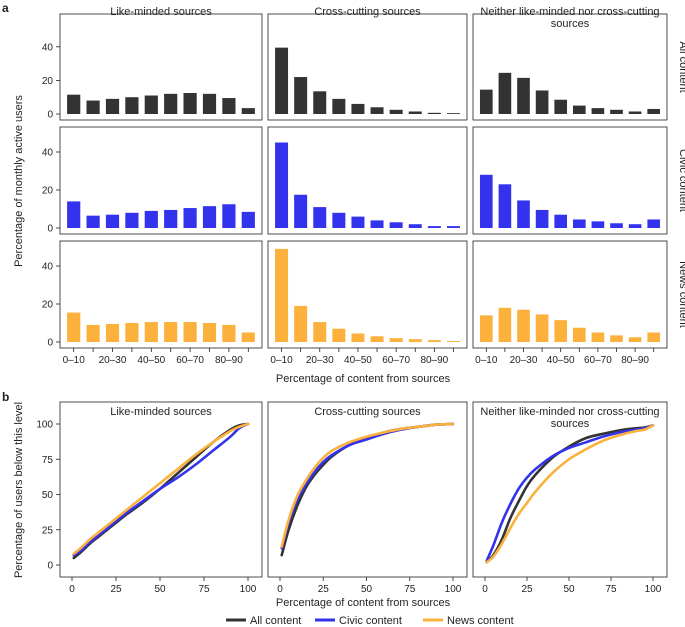  I want to click on panel-b-x-axis-label: Percentage of content from sources, so click(363, 603).